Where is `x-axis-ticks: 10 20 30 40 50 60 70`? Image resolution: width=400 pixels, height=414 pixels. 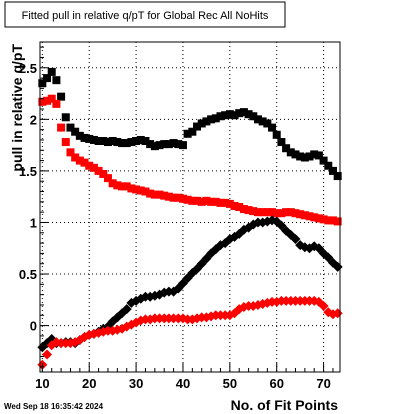
x-axis-ticks: 10 20 30 40 50 60 70 is located at coordinates (184, 377).